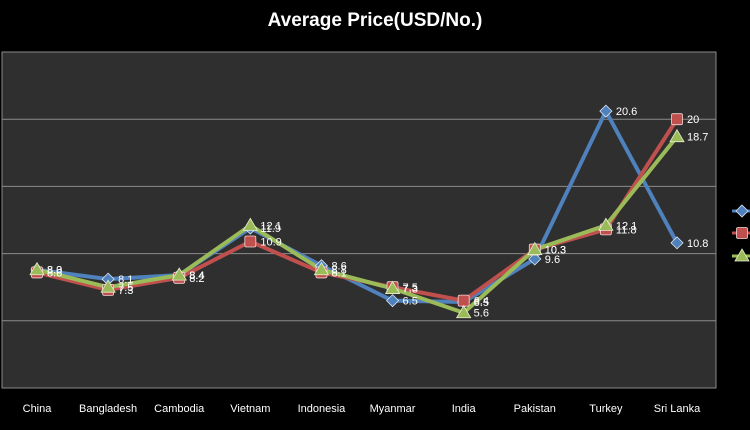 The width and height of the screenshot is (750, 430). What do you see at coordinates (677, 409) in the screenshot?
I see `x-tick-label: Sri Lanka` at bounding box center [677, 409].